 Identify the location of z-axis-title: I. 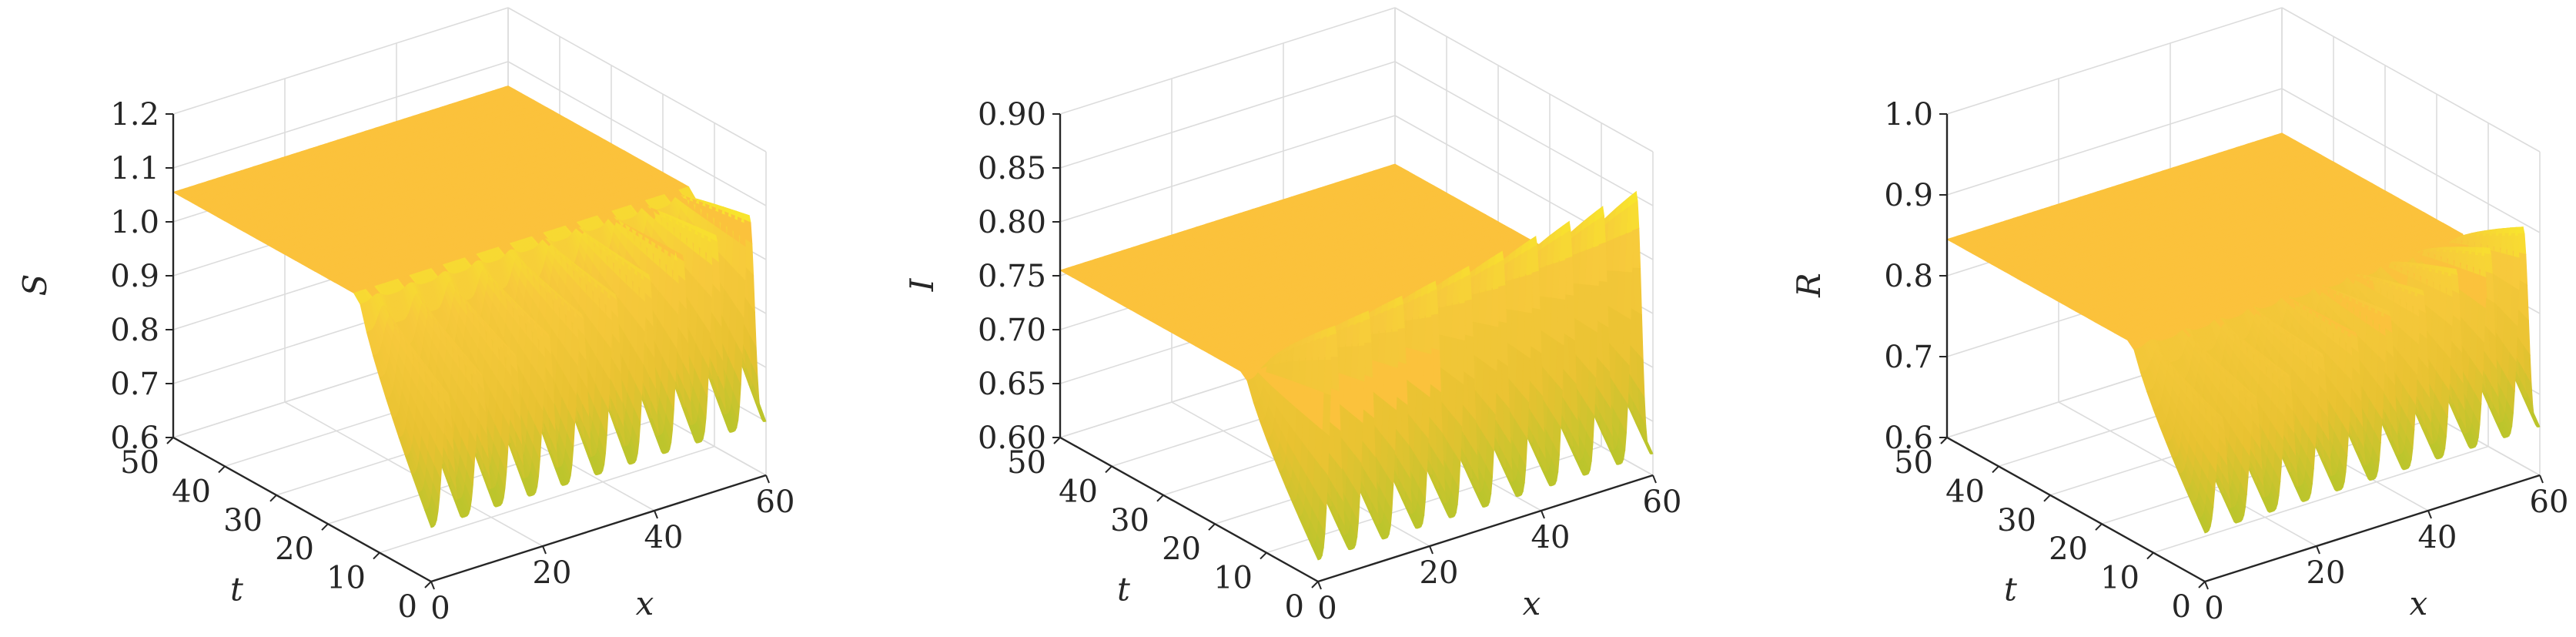
(922, 284).